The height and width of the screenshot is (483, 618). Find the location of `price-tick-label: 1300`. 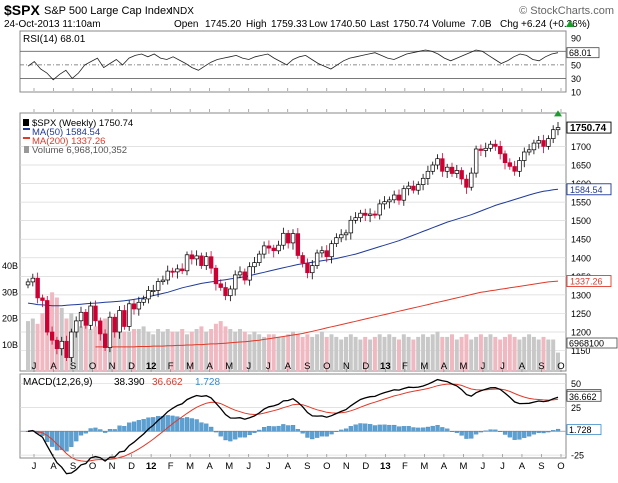

price-tick-label: 1300 is located at coordinates (581, 295).